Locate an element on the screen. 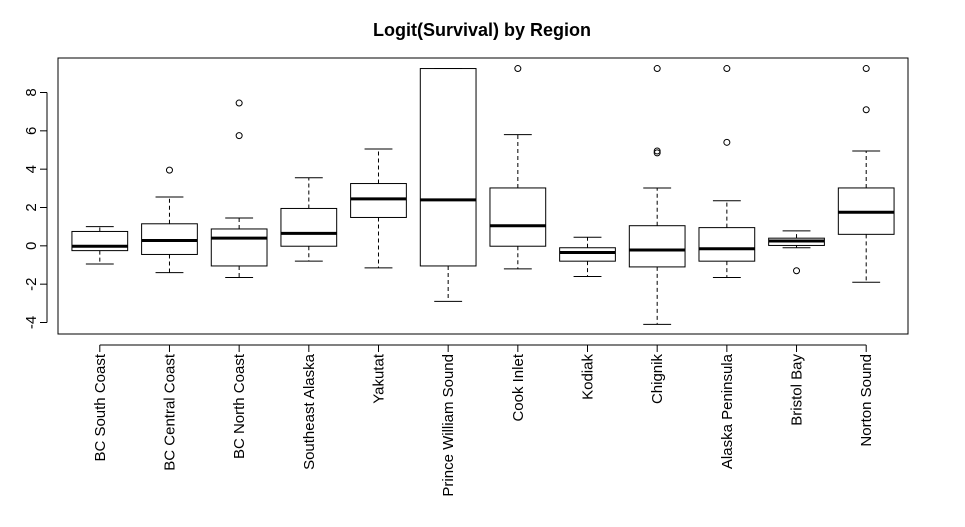 The width and height of the screenshot is (965, 527). x-category-label: Prince William Sound is located at coordinates (448, 425).